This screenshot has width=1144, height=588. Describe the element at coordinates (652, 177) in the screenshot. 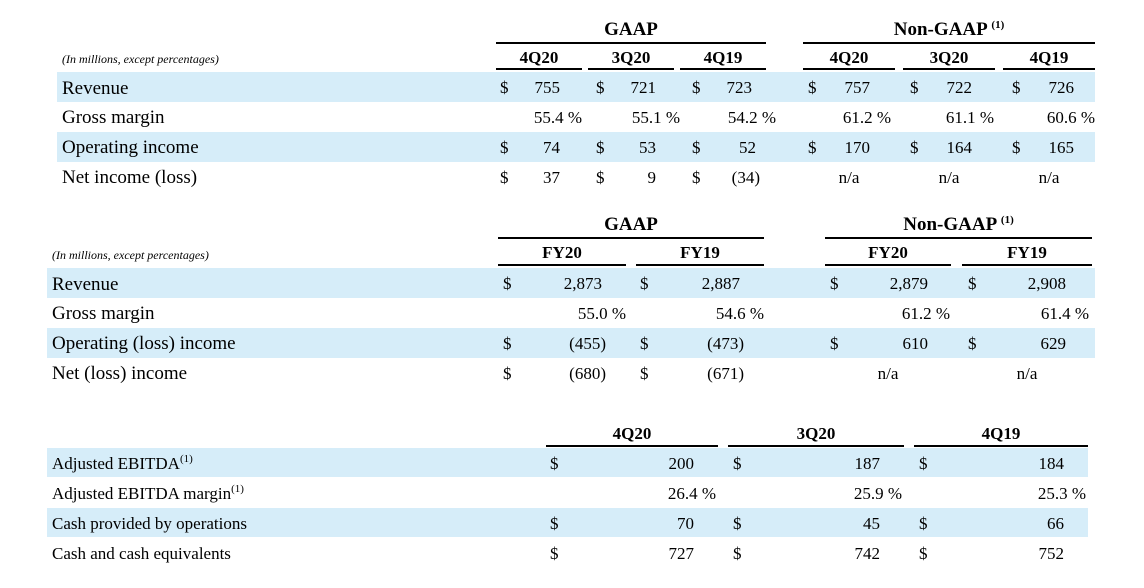

I see `table-cell: 9` at that location.